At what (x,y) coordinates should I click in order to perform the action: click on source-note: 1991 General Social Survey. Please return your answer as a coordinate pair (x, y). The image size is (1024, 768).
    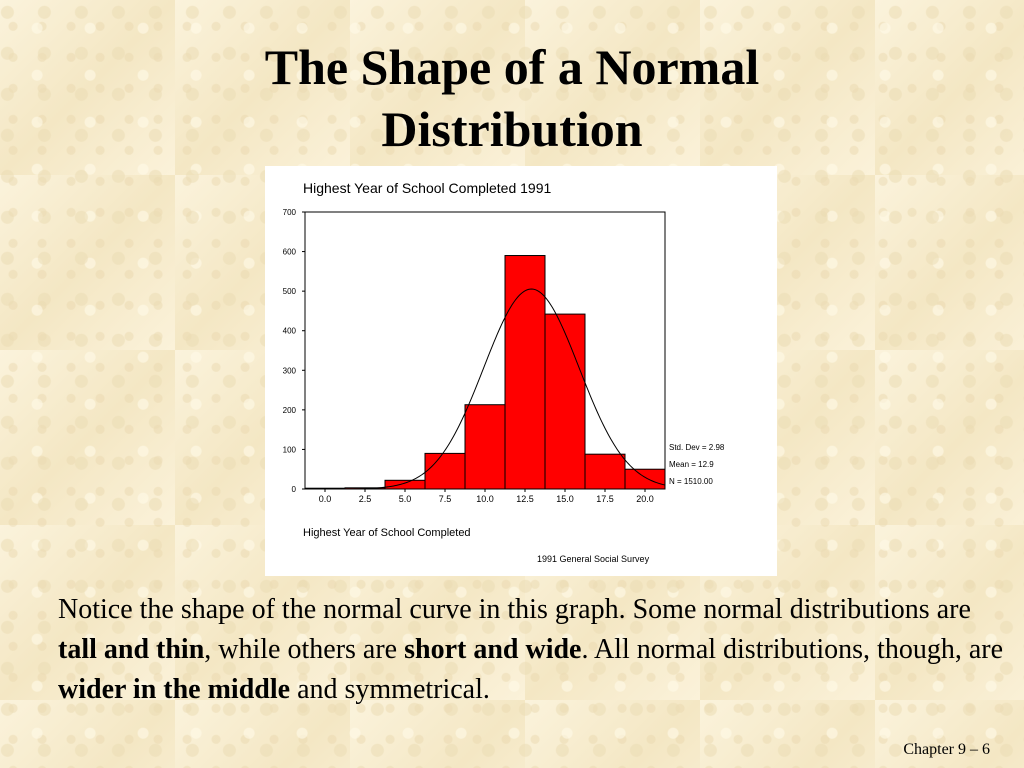
    Looking at the image, I should click on (593, 559).